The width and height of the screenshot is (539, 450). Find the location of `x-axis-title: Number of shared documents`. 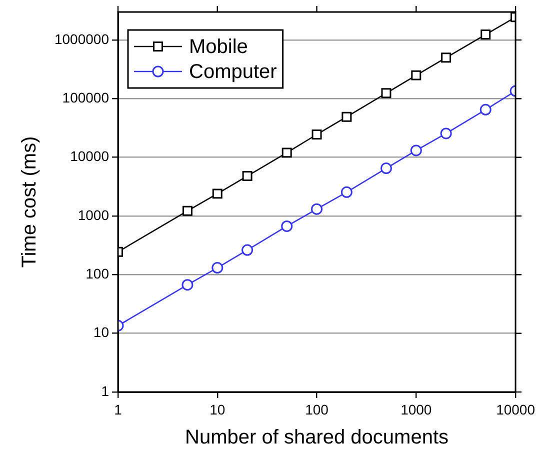

x-axis-title: Number of shared documents is located at coordinates (316, 437).